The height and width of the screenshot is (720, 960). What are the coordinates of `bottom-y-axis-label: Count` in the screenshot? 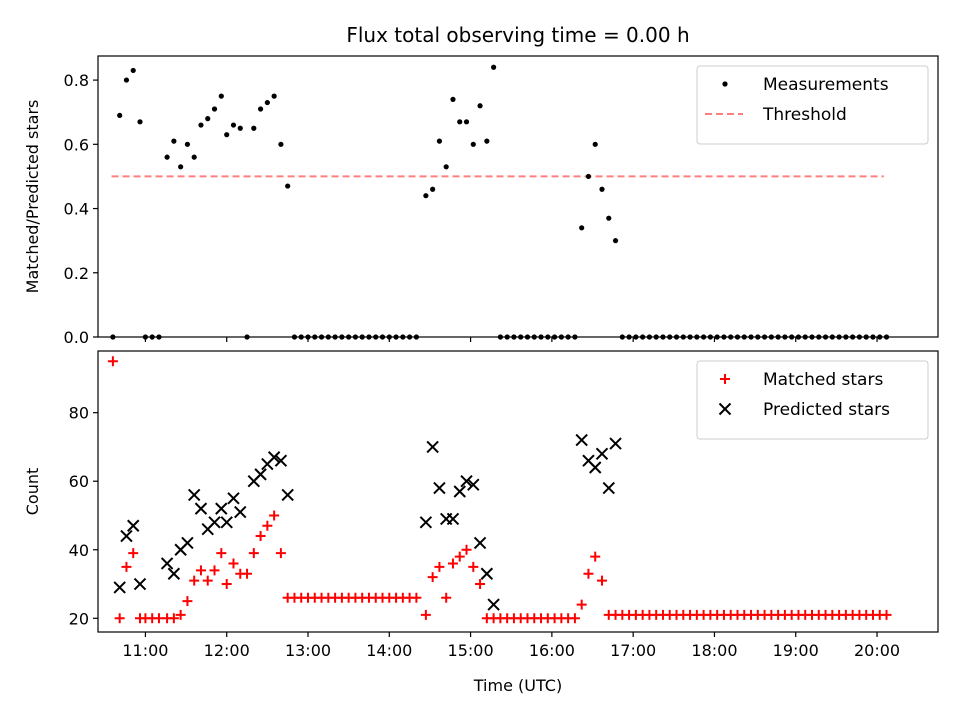 It's located at (32, 492).